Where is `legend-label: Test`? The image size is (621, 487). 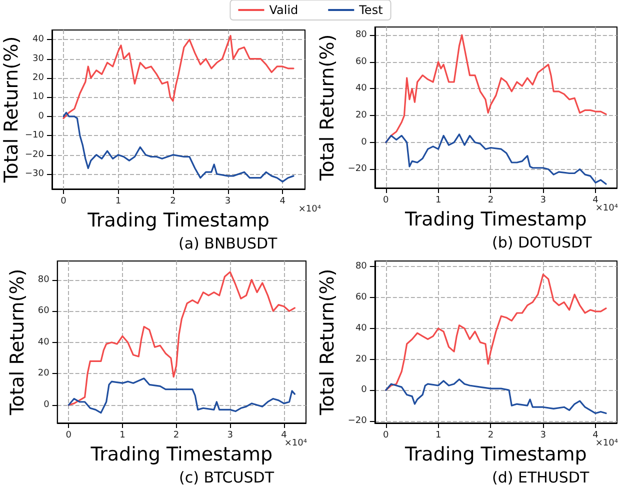
legend-label: Test is located at coordinates (371, 10).